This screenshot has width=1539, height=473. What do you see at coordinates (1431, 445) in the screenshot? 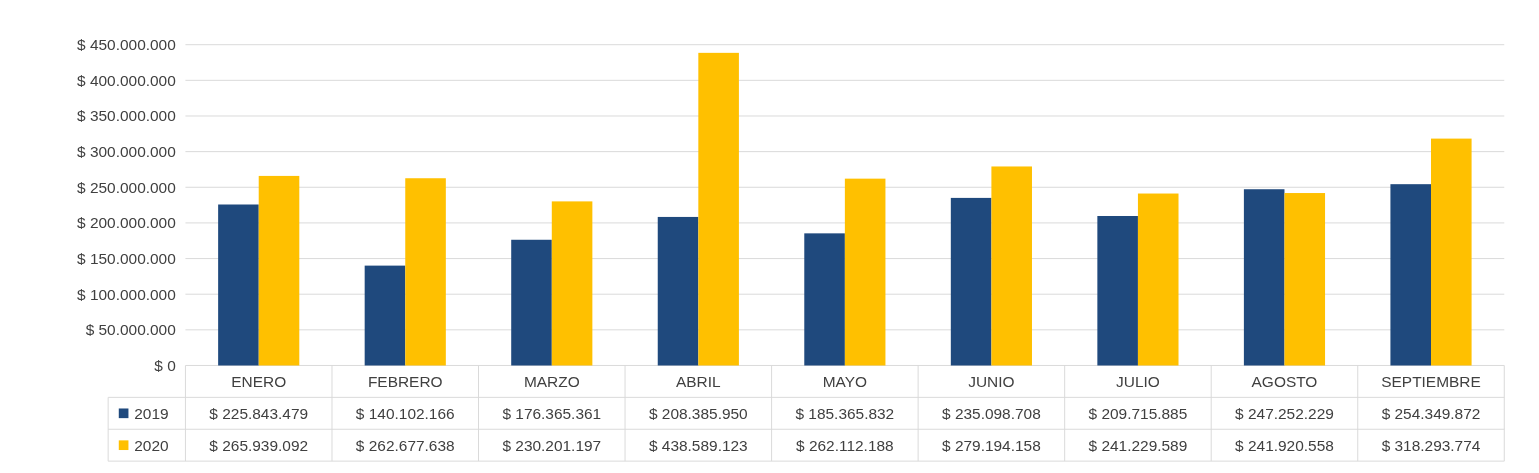
I see `data-label: $ 318.293.774` at bounding box center [1431, 445].